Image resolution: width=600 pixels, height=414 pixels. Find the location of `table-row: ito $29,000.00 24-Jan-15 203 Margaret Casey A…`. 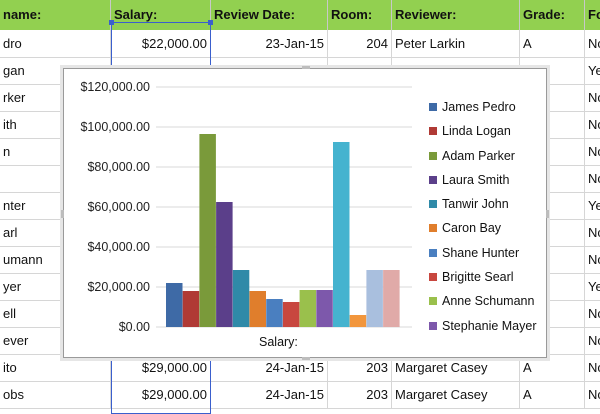

table-row: ito $29,000.00 24-Jan-15 203 Margaret Casey A… is located at coordinates (300, 368).